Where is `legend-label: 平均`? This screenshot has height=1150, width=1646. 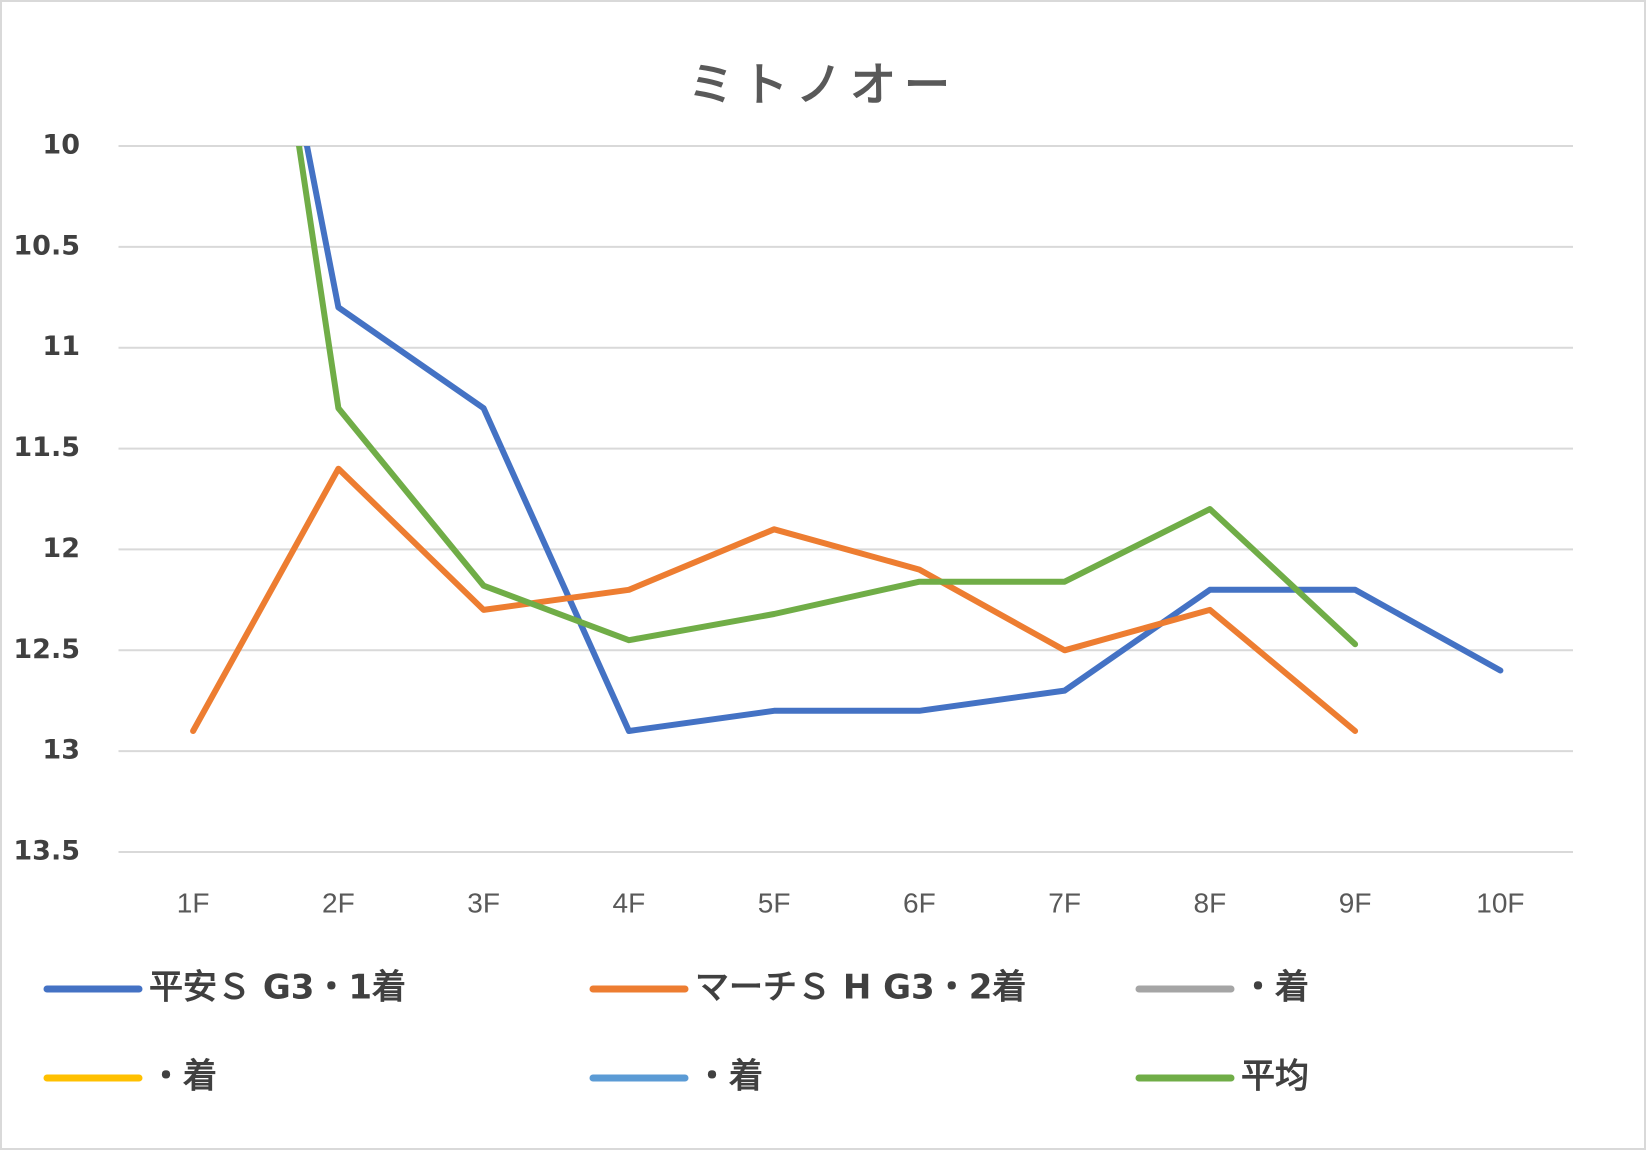 legend-label: 平均 is located at coordinates (1275, 1077).